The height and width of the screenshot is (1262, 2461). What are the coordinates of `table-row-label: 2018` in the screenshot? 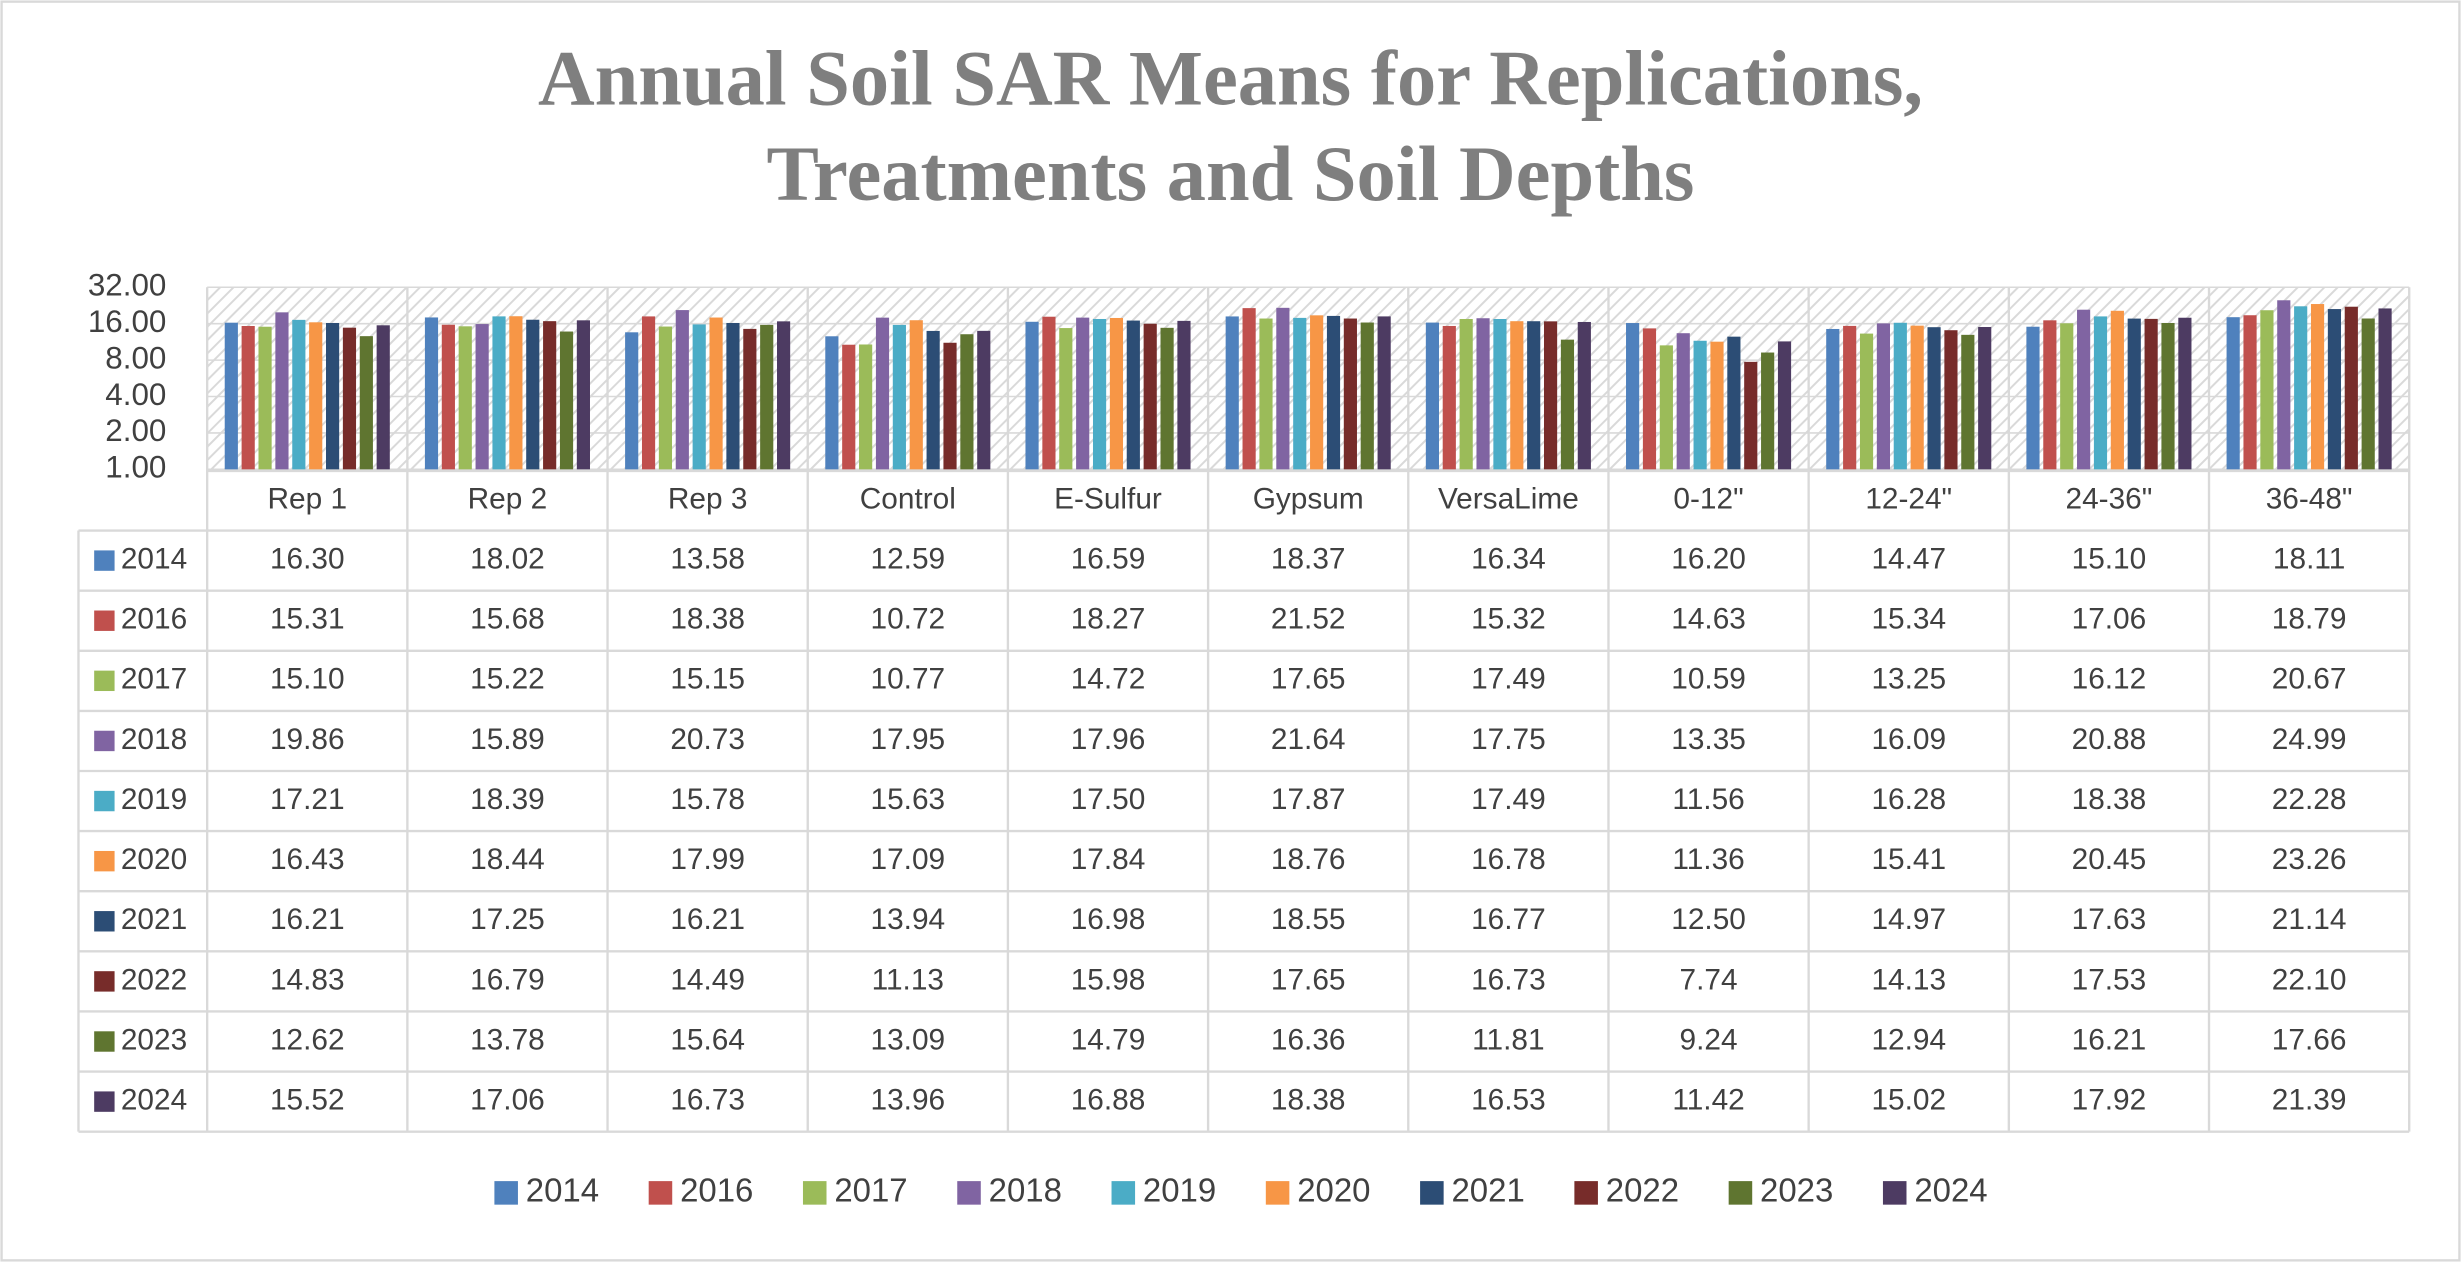 It's located at (154, 739).